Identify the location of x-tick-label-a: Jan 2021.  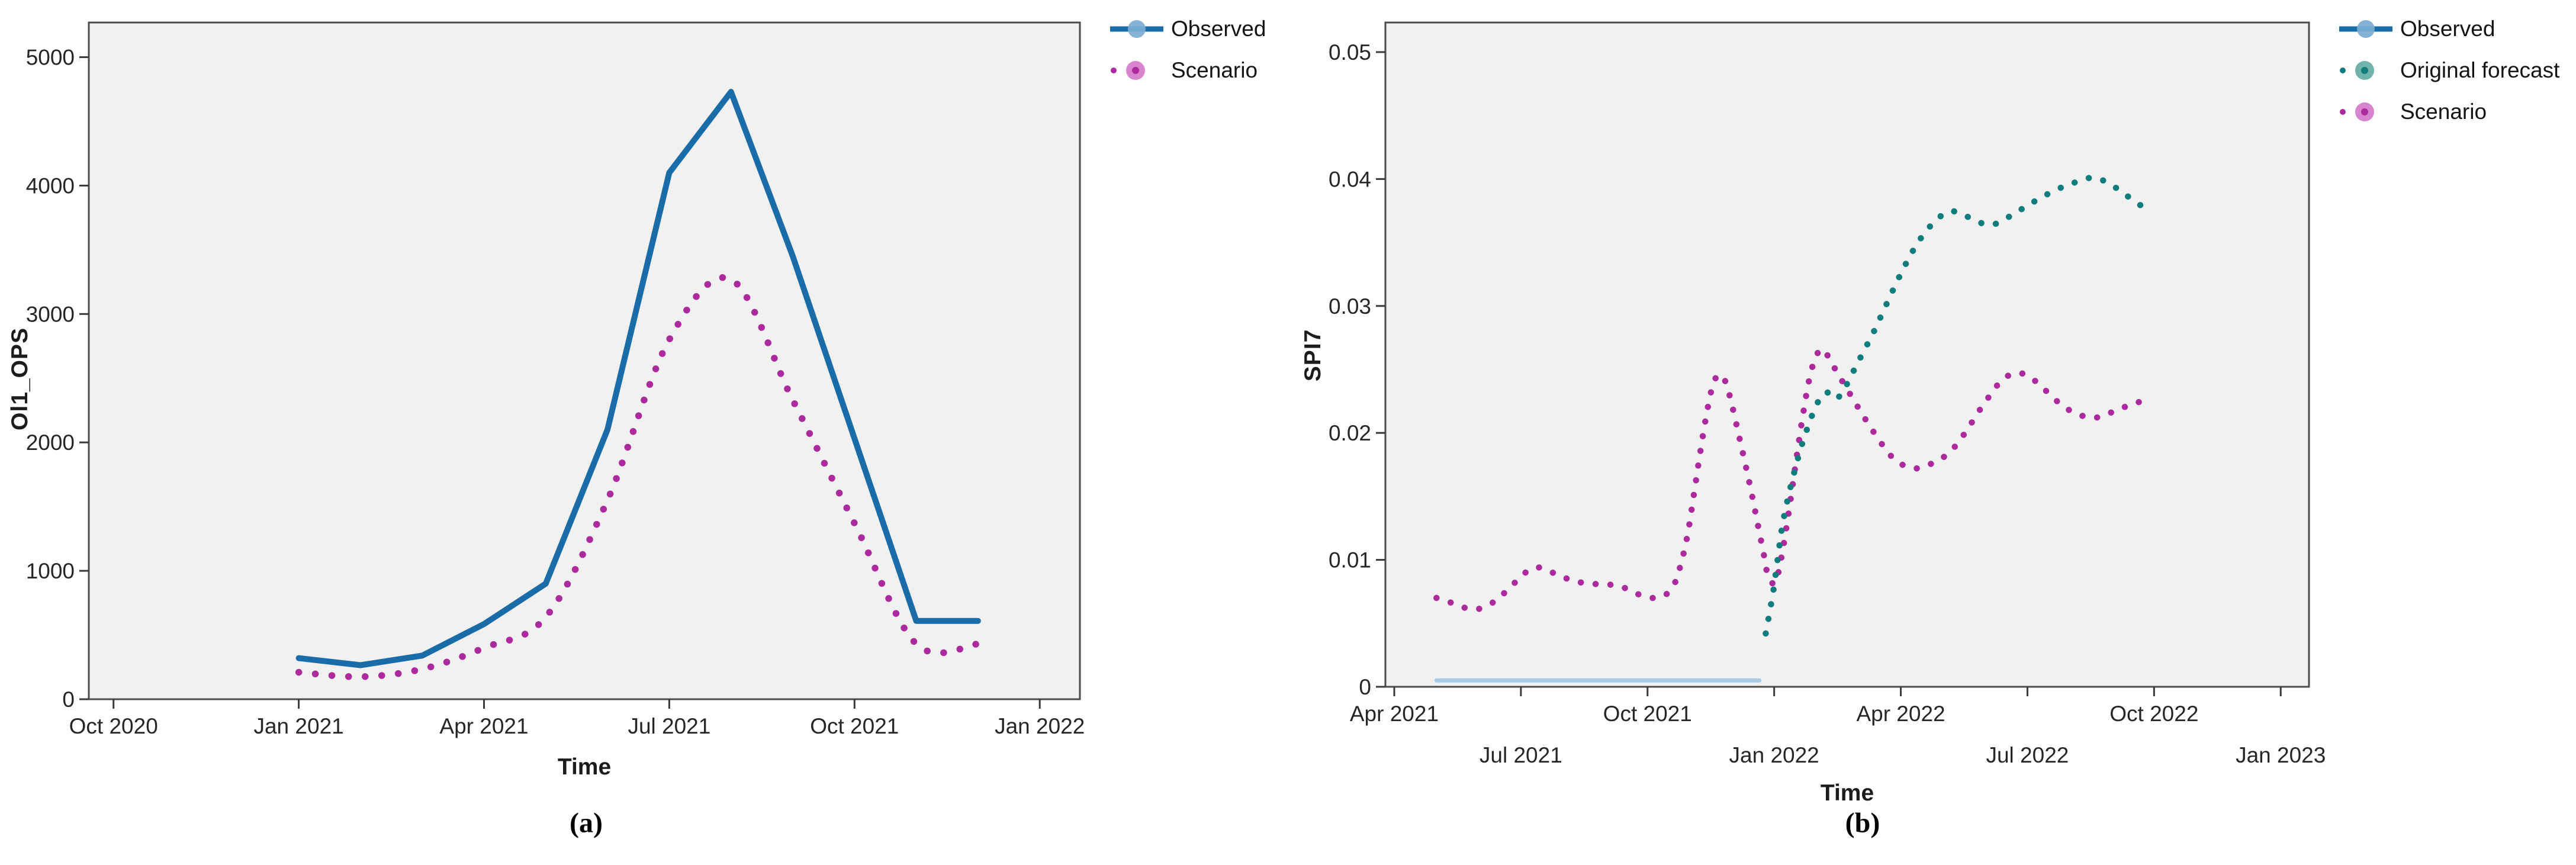
(298, 726).